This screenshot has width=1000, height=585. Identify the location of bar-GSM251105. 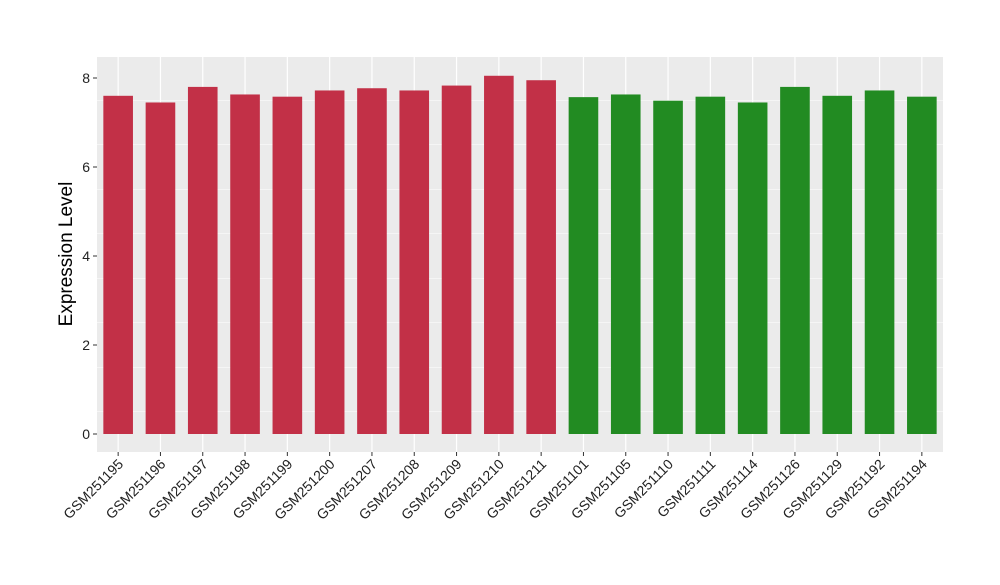
(625, 264).